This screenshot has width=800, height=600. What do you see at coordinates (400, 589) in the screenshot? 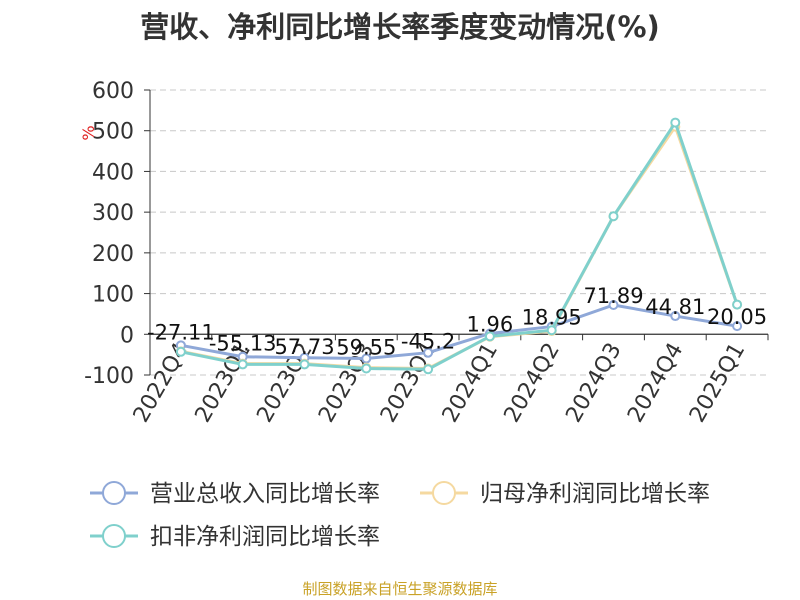
I see `source-note: 制图数据来自恒生聚源数据库` at bounding box center [400, 589].